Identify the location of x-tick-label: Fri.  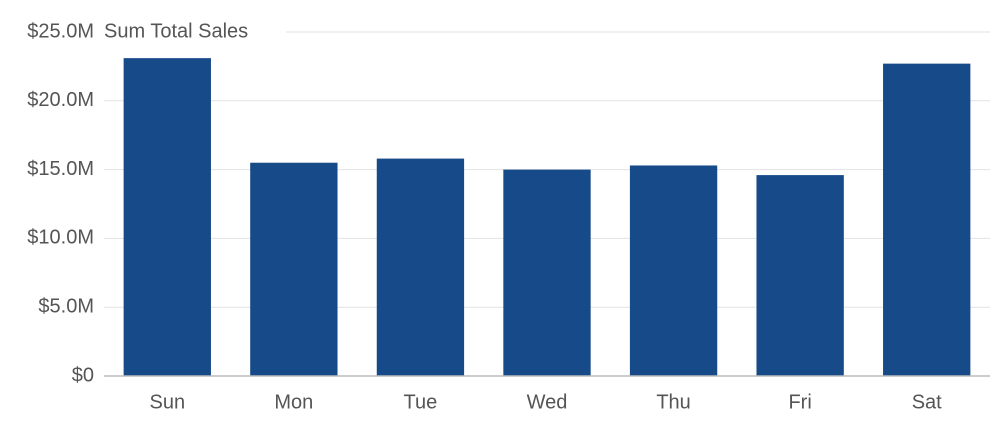
(799, 402).